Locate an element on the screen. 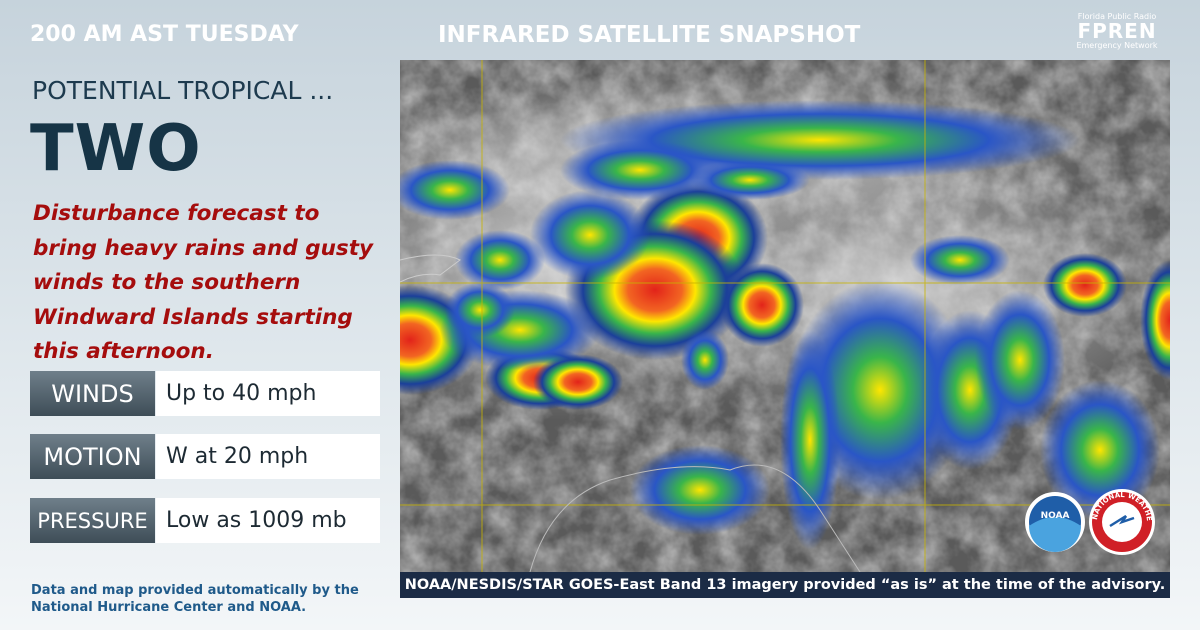 This screenshot has width=1200, height=630. stat-value: Up to 40 mph is located at coordinates (268, 393).